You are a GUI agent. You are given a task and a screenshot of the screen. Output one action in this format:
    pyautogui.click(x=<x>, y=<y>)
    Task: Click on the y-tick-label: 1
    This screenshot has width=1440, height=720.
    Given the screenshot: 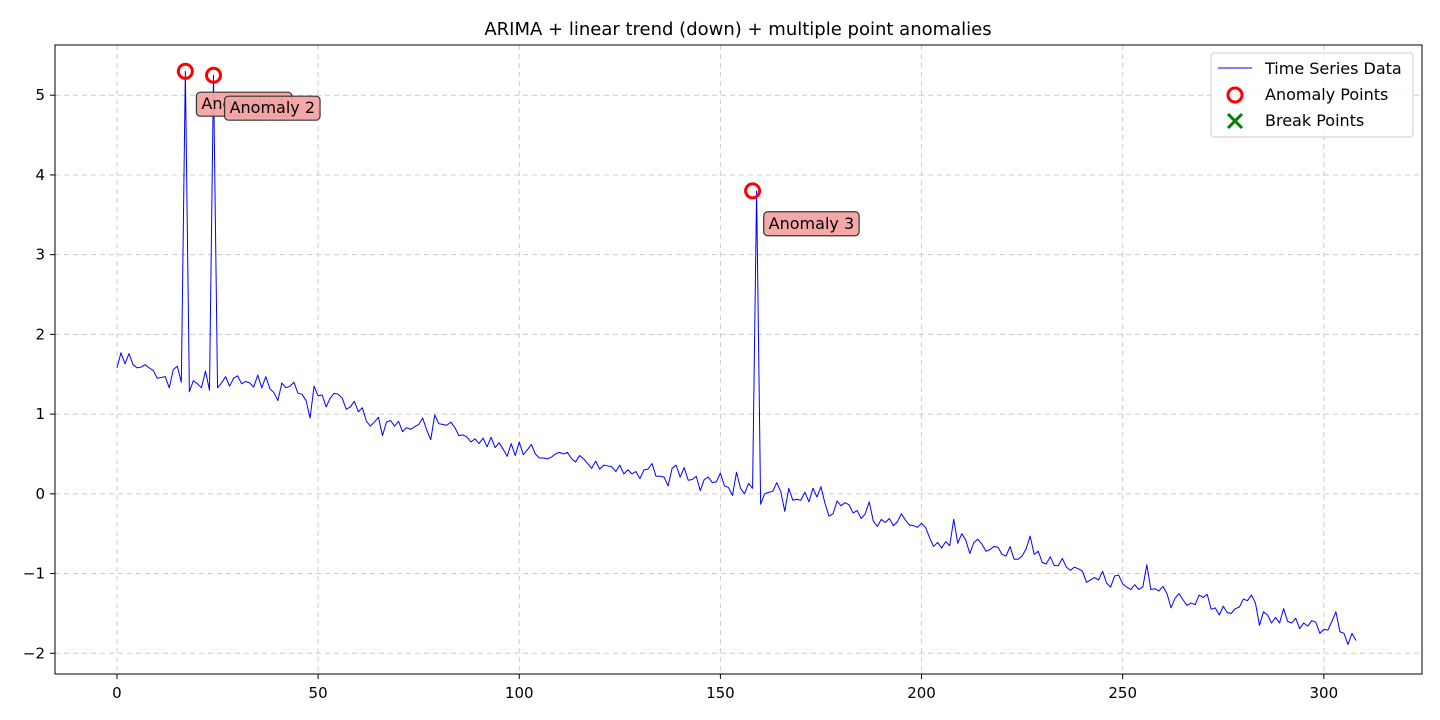 What is the action you would take?
    pyautogui.click(x=40, y=414)
    